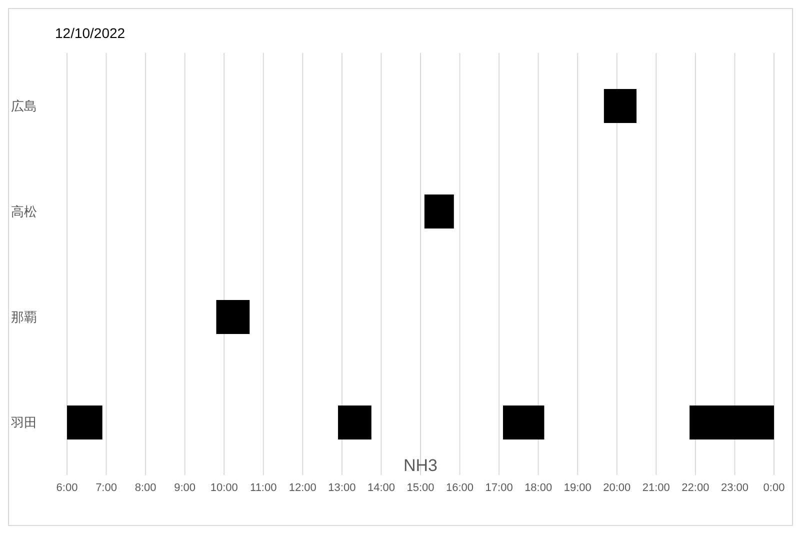  Describe the element at coordinates (774, 488) in the screenshot. I see `x-tick-label: 0:00` at that location.